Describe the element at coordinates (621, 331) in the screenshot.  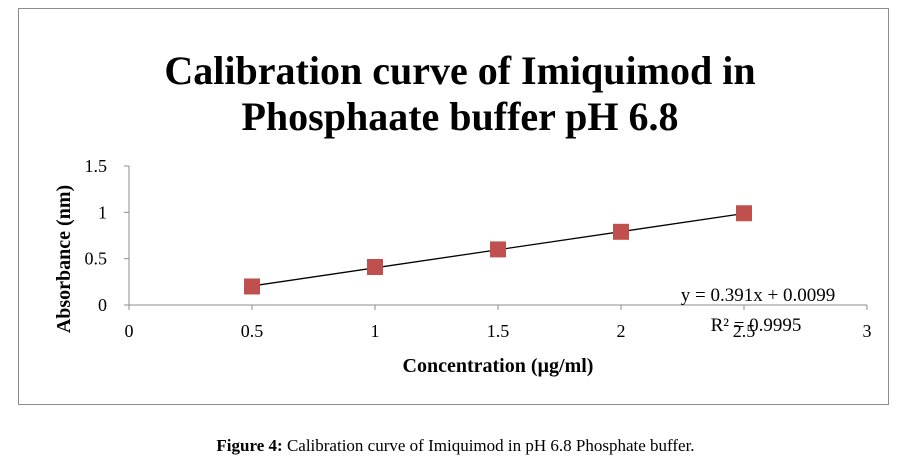
I see `x-tick-label: 2` at that location.